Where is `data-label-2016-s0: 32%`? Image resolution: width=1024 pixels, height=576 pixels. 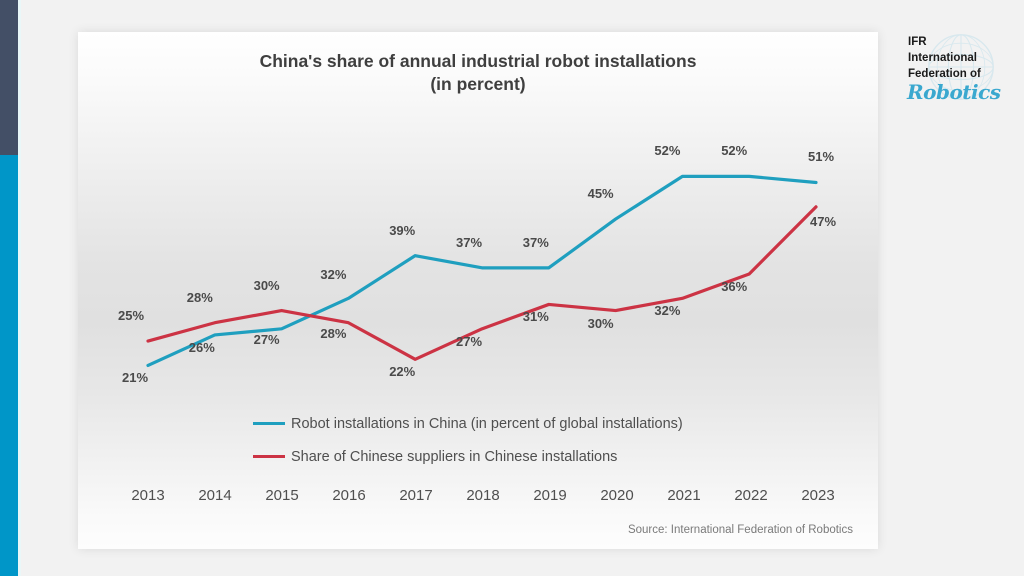
data-label-2016-s0: 32% is located at coordinates (333, 275).